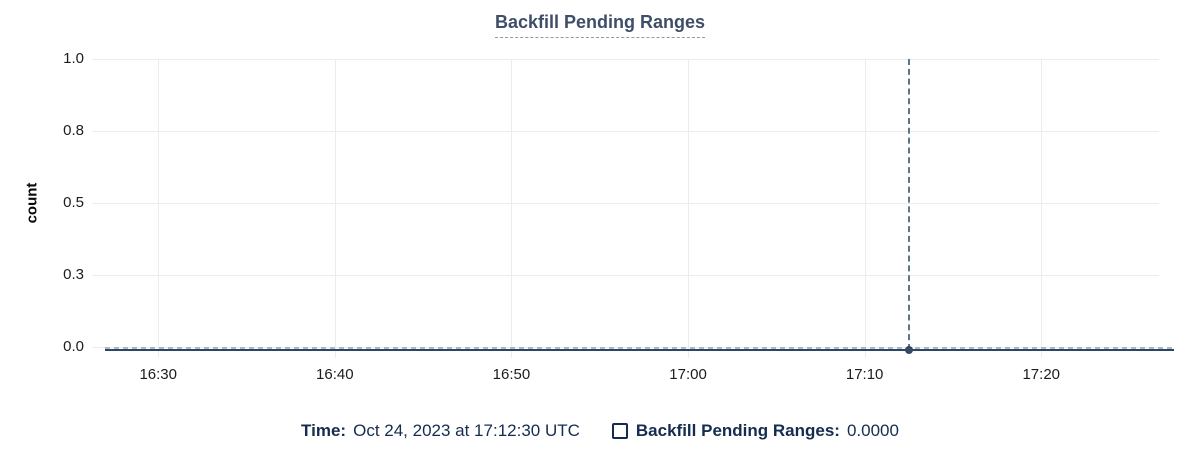 The width and height of the screenshot is (1200, 466). Describe the element at coordinates (619, 431) in the screenshot. I see `series-checkbox-swatch` at that location.